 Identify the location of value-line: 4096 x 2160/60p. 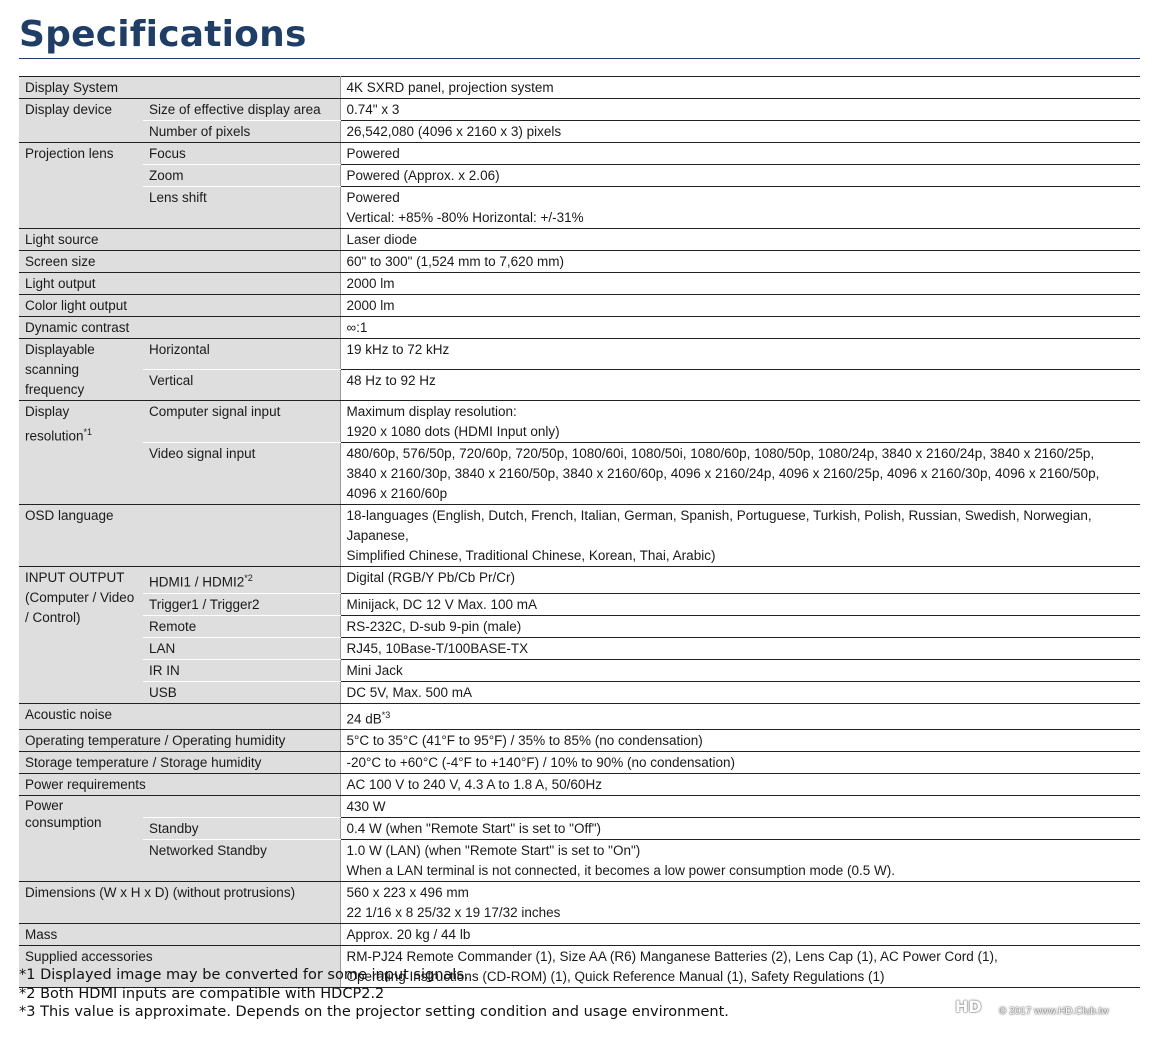
(397, 493).